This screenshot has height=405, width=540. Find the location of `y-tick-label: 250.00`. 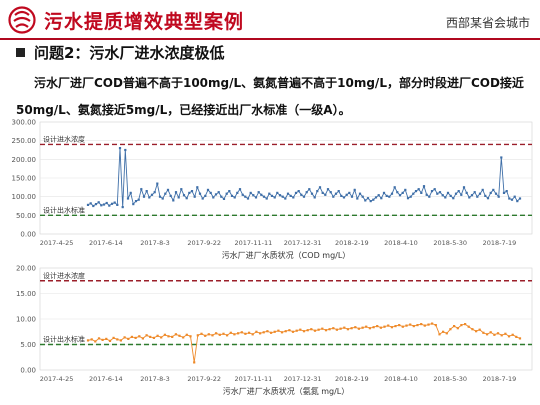

y-tick-label: 250.00 is located at coordinates (24, 141).